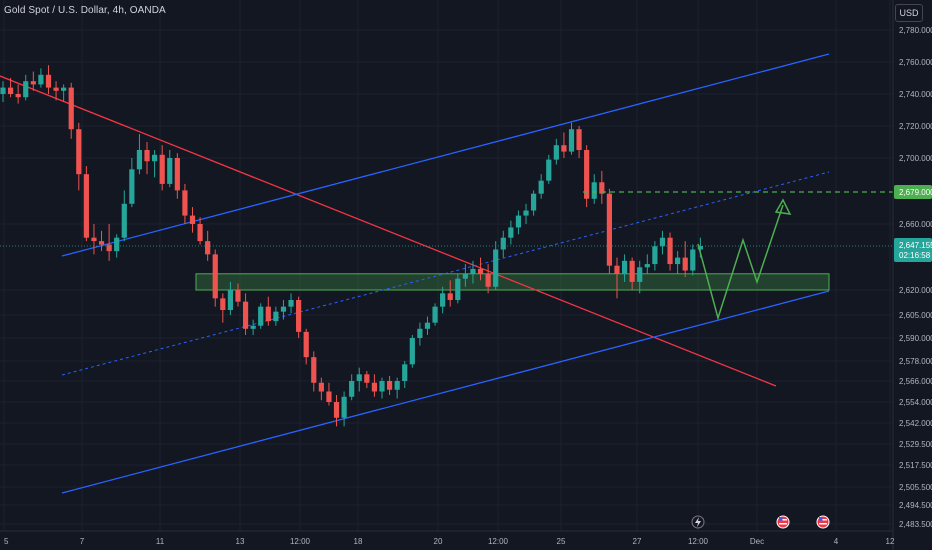  Describe the element at coordinates (915, 444) in the screenshot. I see `price-tick-label: 2,529.500` at that location.